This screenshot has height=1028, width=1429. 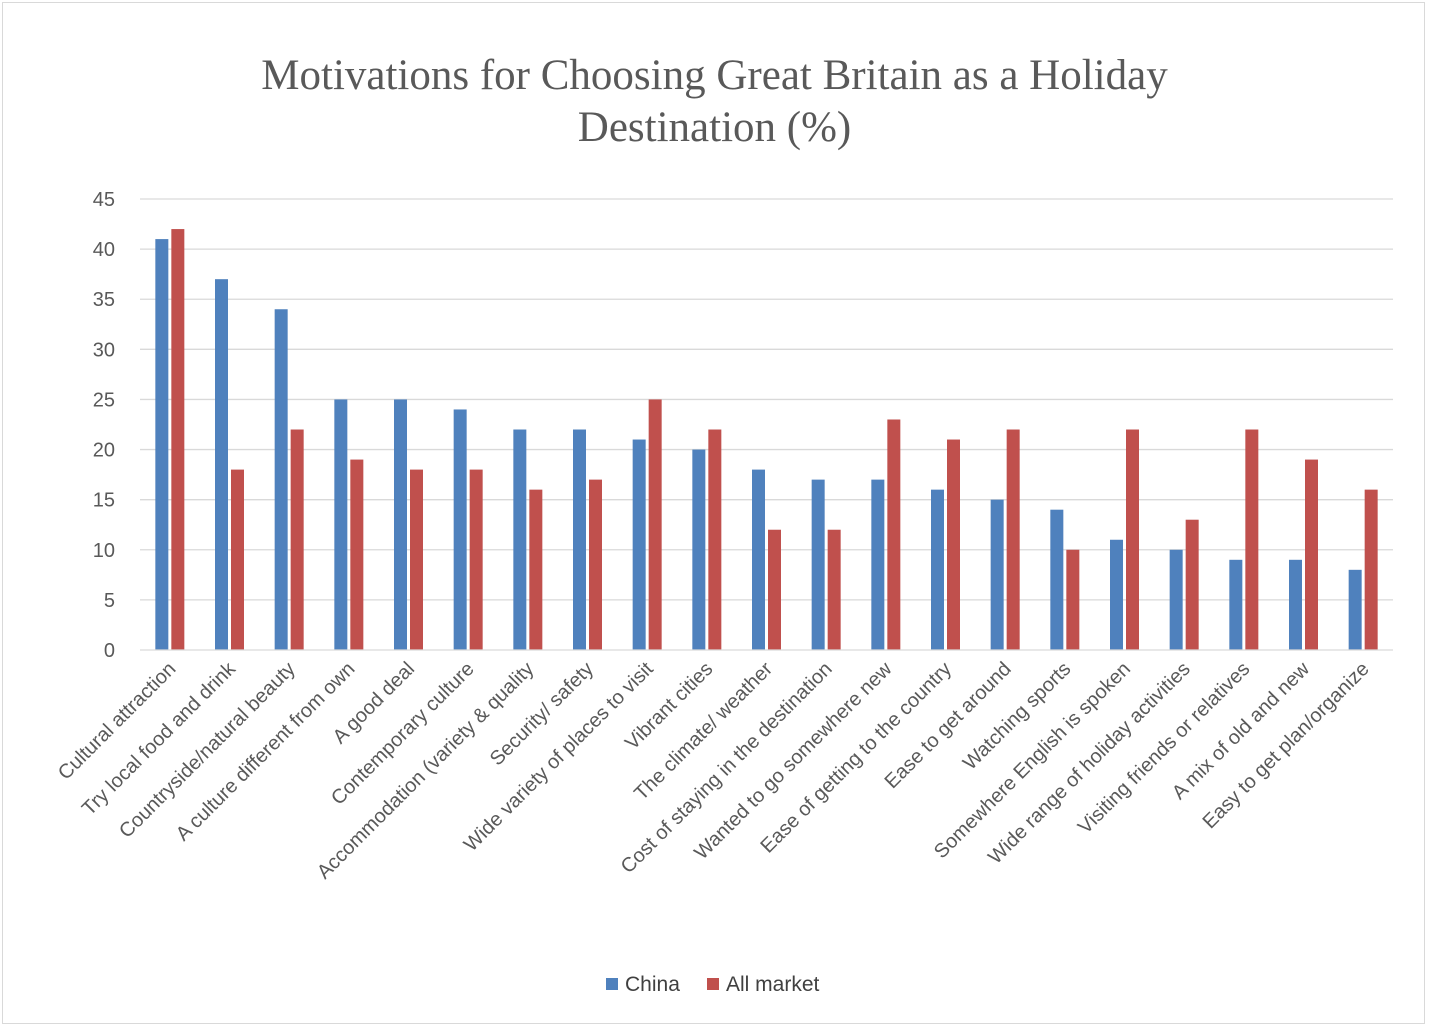 I want to click on y-tick-label: 45, so click(x=104, y=200).